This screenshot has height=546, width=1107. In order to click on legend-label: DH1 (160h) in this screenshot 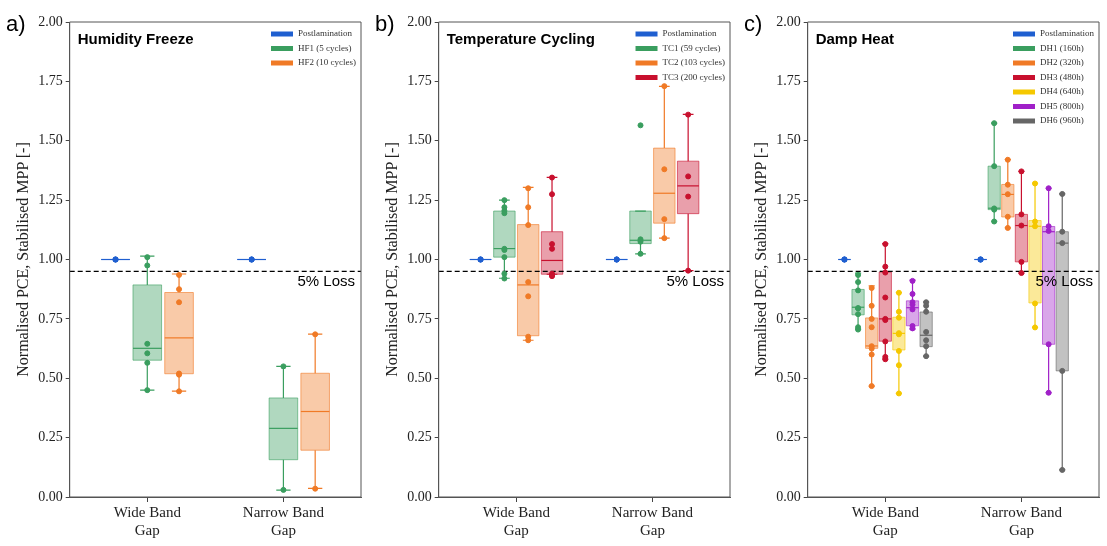, I will do `click(1062, 47)`.